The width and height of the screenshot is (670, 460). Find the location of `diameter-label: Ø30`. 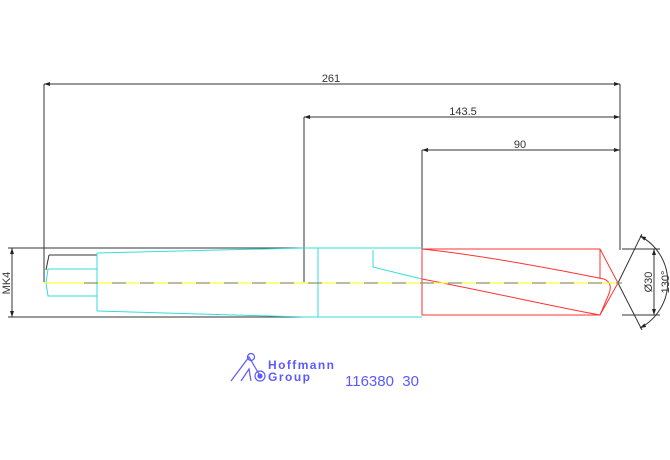

diameter-label: Ø30 is located at coordinates (649, 282).